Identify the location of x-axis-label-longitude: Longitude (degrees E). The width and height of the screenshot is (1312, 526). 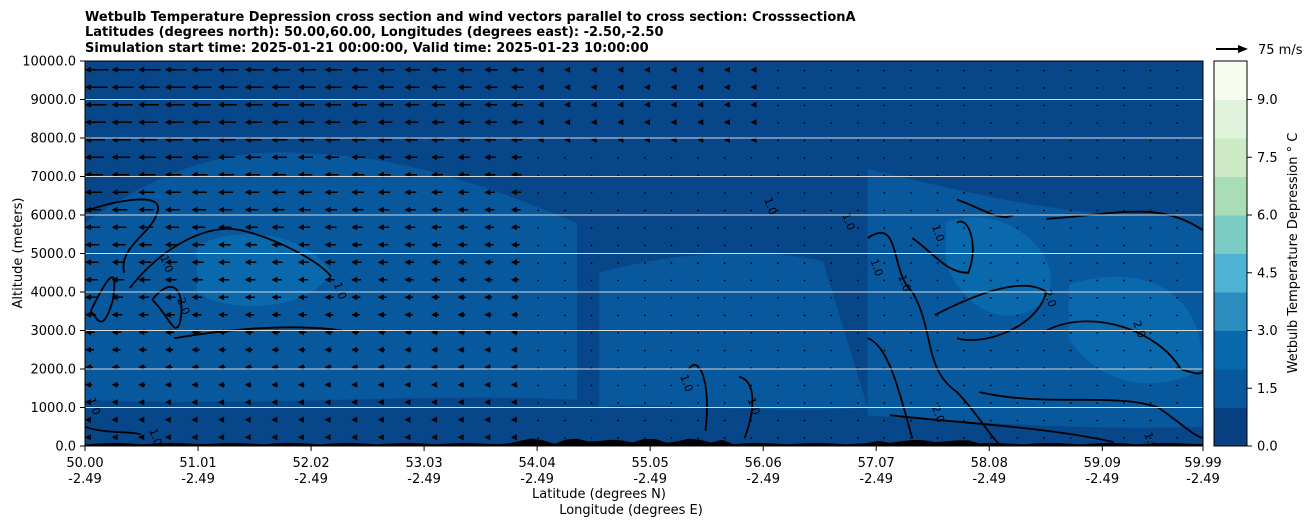
(631, 510).